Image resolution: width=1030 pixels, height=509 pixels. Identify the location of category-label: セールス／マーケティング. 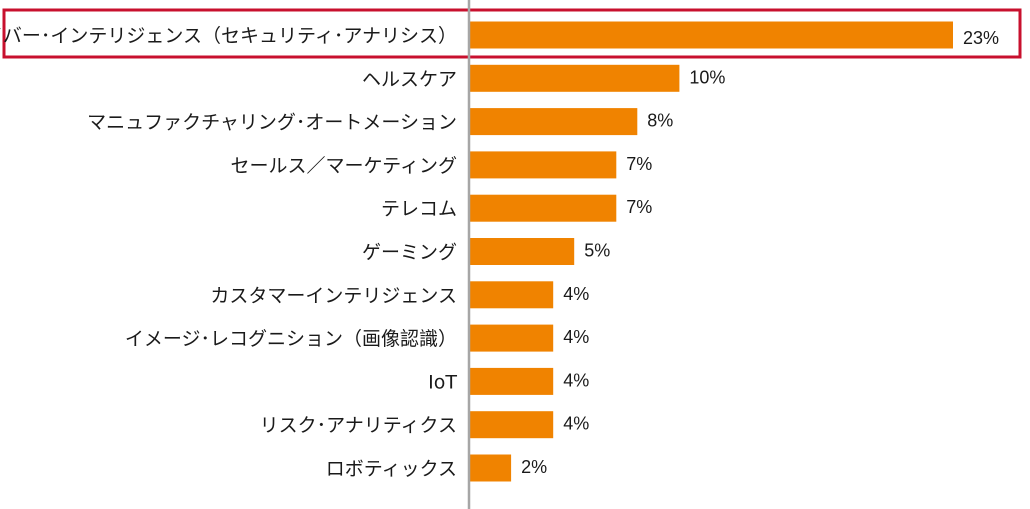
(344, 166).